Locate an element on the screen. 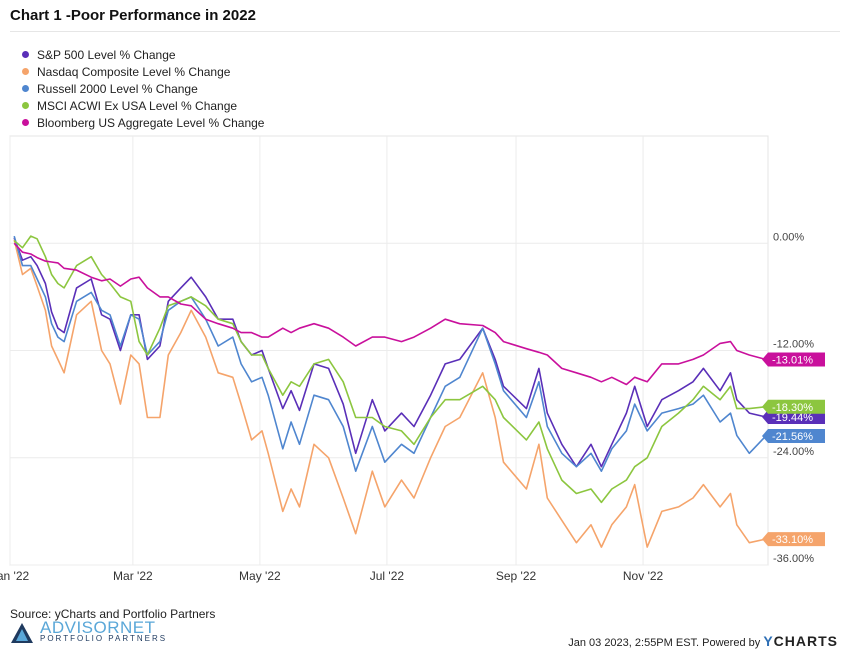  logo-triangle-icon is located at coordinates (22, 633).